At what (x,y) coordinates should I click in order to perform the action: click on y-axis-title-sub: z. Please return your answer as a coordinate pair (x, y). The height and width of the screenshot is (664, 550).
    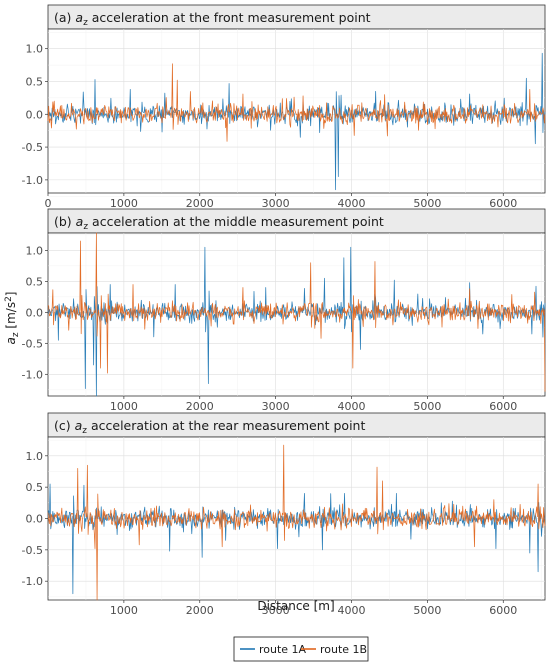
    Looking at the image, I should click on (16, 334).